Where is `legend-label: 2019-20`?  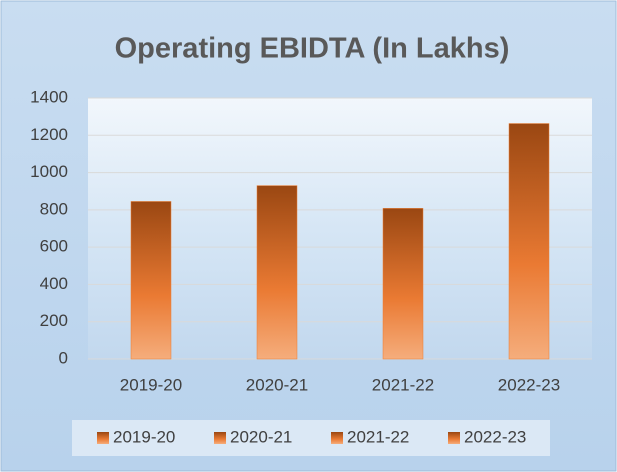 legend-label: 2019-20 is located at coordinates (144, 436).